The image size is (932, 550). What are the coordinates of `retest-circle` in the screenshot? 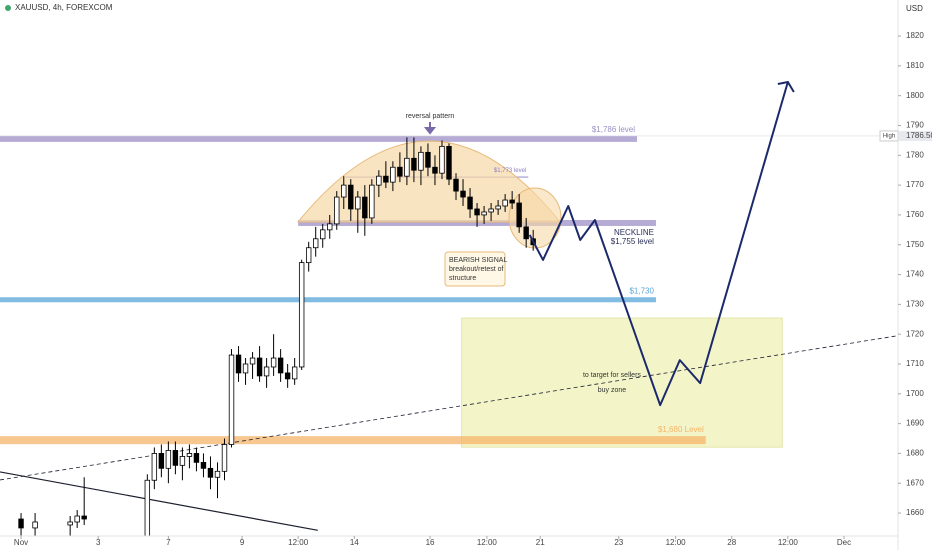 It's located at (535, 218).